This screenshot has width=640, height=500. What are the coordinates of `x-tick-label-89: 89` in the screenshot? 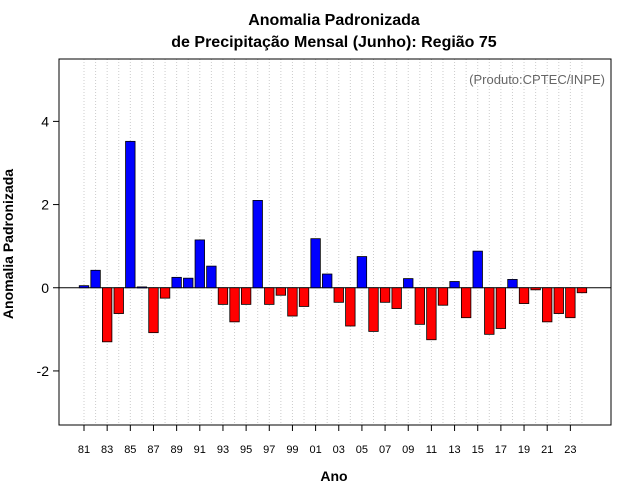 It's located at (177, 450).